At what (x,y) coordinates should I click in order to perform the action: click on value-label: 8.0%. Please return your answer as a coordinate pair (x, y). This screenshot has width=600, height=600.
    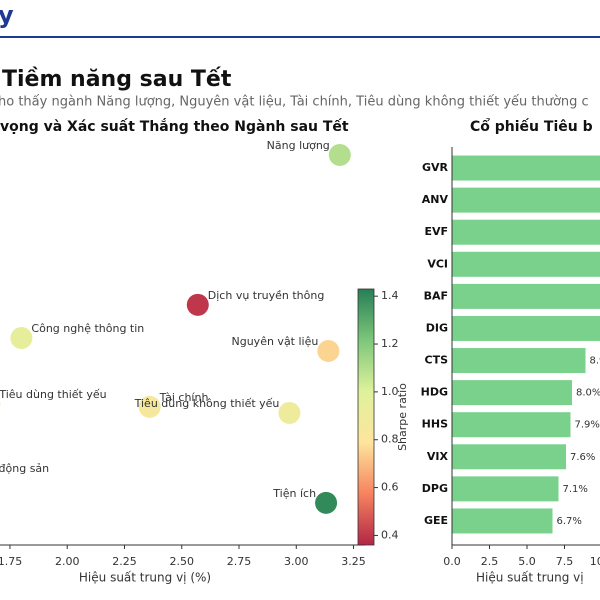
    Looking at the image, I should click on (588, 393).